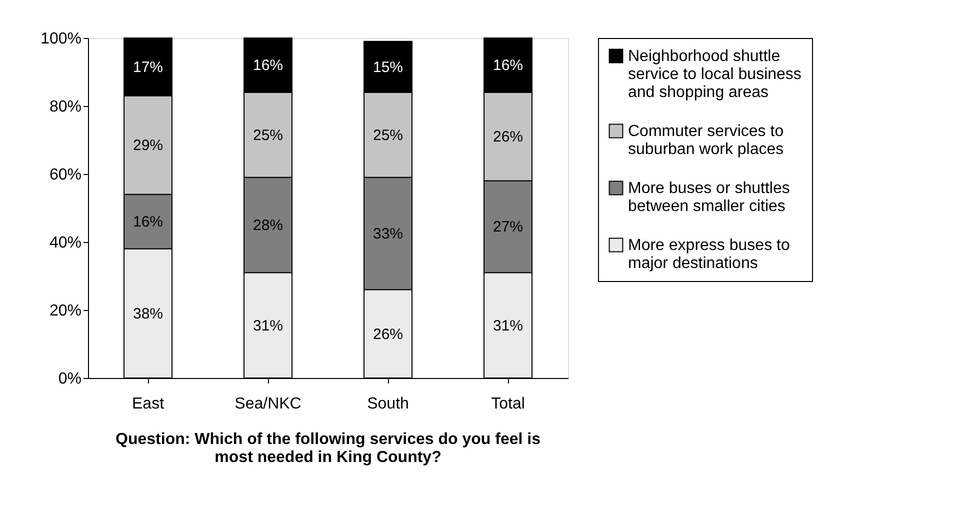 The width and height of the screenshot is (966, 525). I want to click on y-tick-label: 20%, so click(65, 311).